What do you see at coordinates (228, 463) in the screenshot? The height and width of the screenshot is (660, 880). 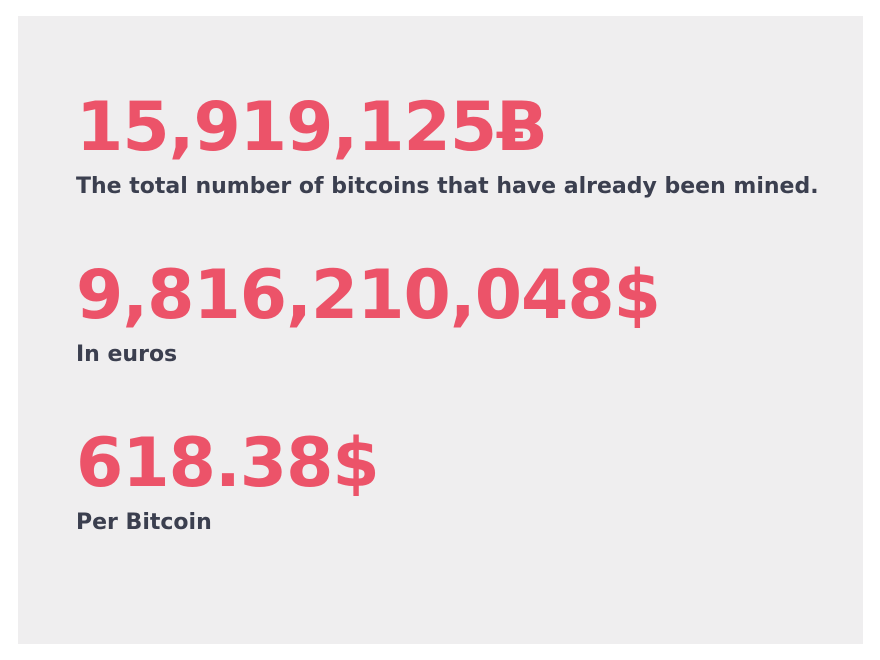 I see `price-per-bitcoin-value: 618.38$` at bounding box center [228, 463].